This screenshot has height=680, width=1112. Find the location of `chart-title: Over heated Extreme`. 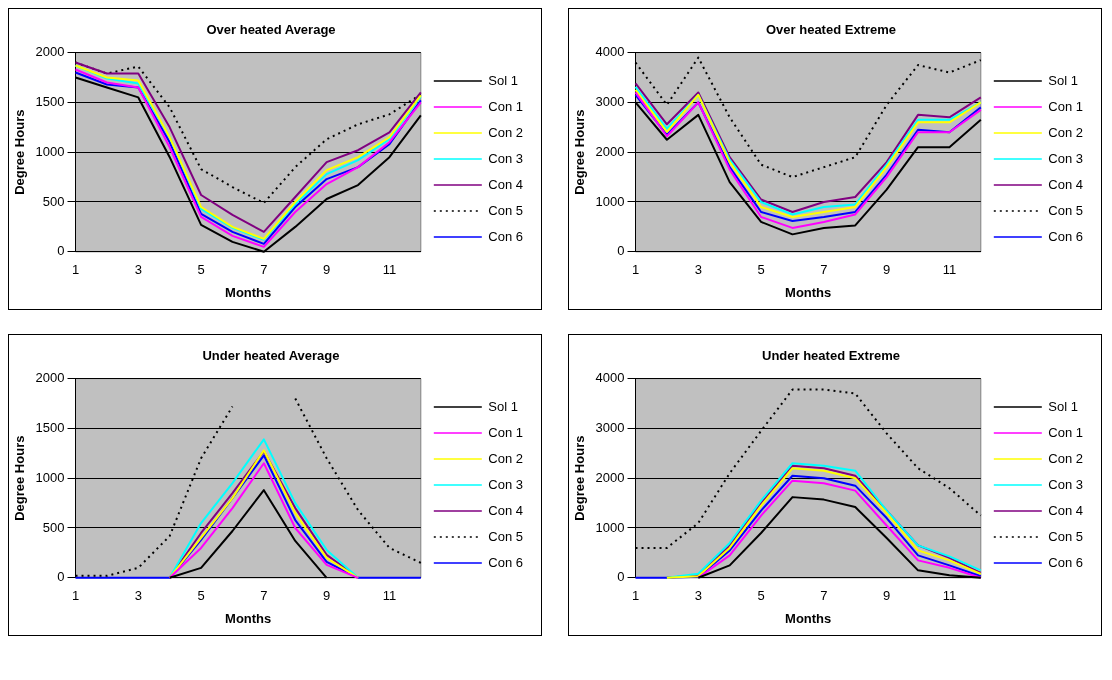

chart-title: Over heated Extreme is located at coordinates (831, 30).